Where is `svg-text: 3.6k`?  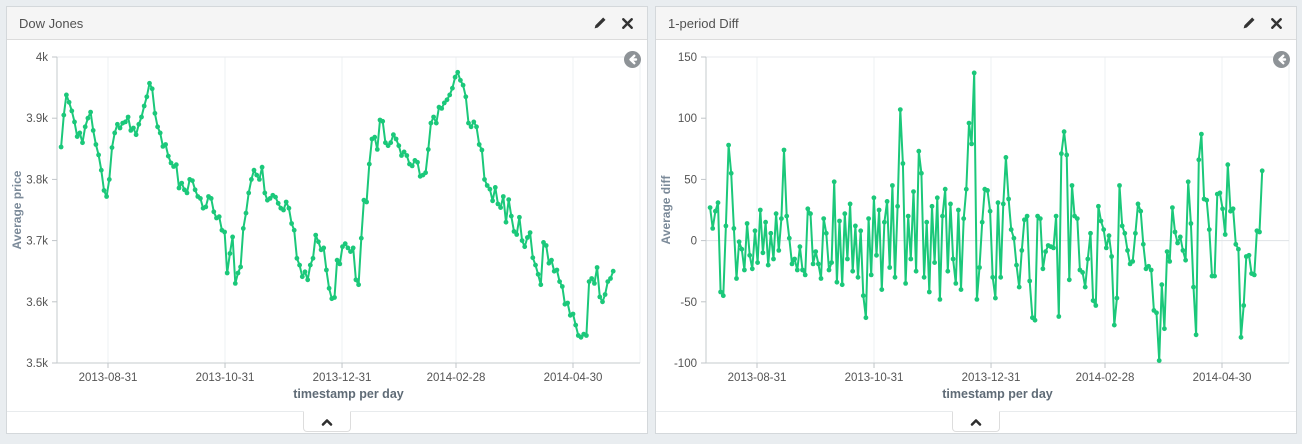 svg-text: 3.6k is located at coordinates (37, 303).